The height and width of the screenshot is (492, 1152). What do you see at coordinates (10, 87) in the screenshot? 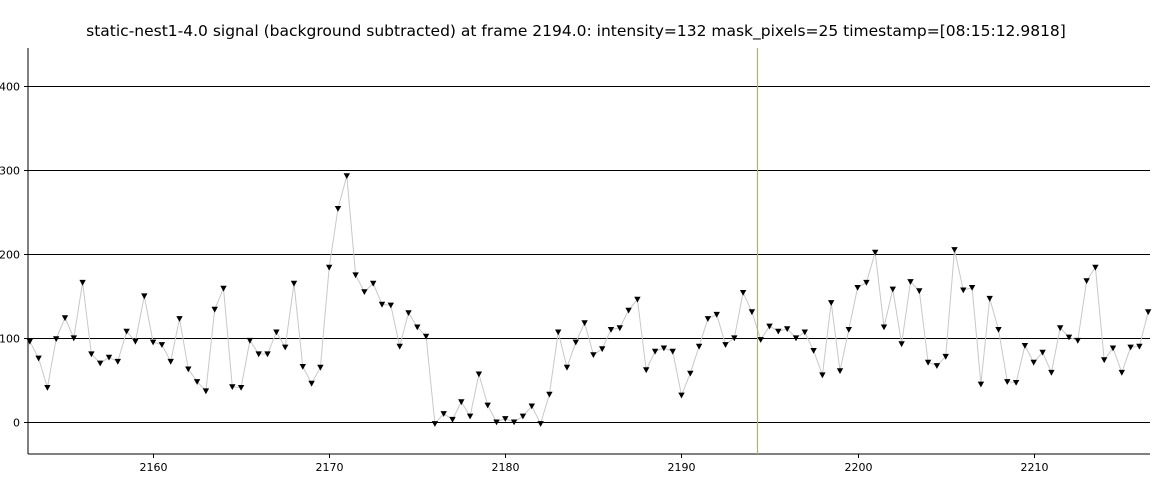
I see `y-tick-label-400: 400` at bounding box center [10, 87].